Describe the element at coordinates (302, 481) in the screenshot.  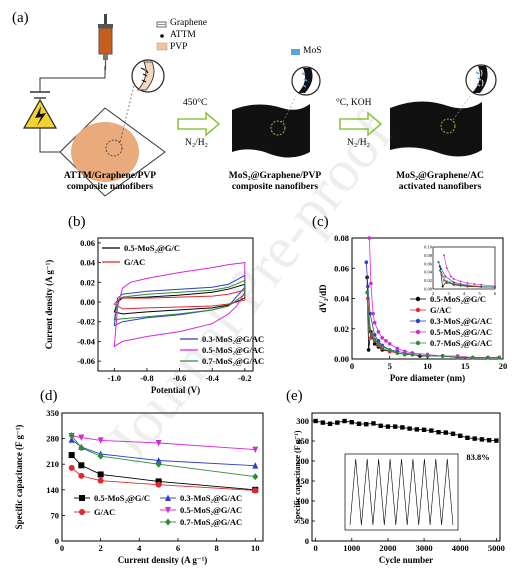
I see `y-tick-label-e: 150` at that location.